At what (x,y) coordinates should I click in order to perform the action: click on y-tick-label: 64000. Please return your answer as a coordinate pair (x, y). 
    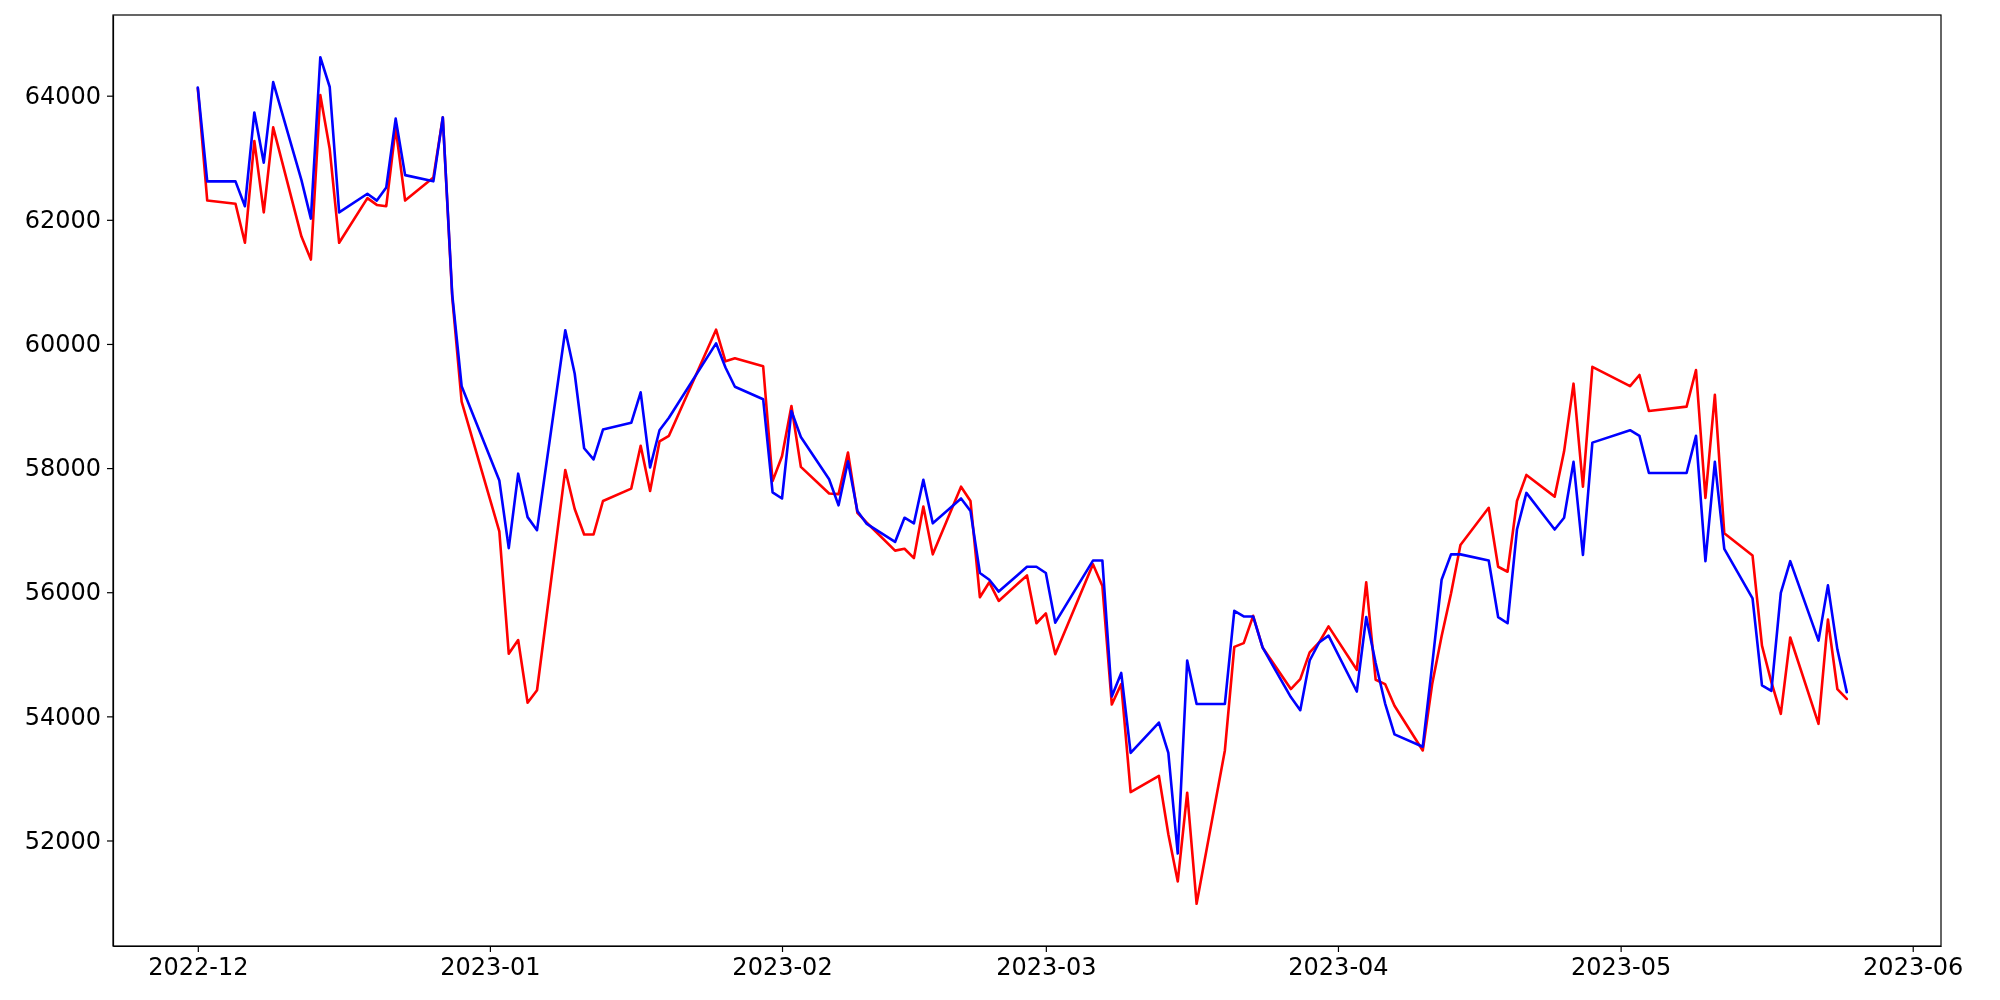
    Looking at the image, I should click on (62, 95).